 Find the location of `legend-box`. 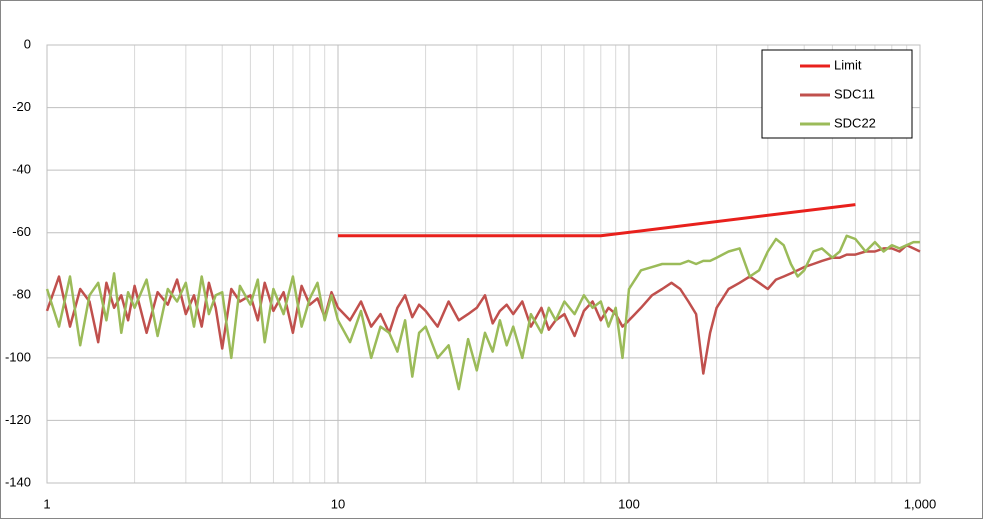

legend-box is located at coordinates (837, 94).